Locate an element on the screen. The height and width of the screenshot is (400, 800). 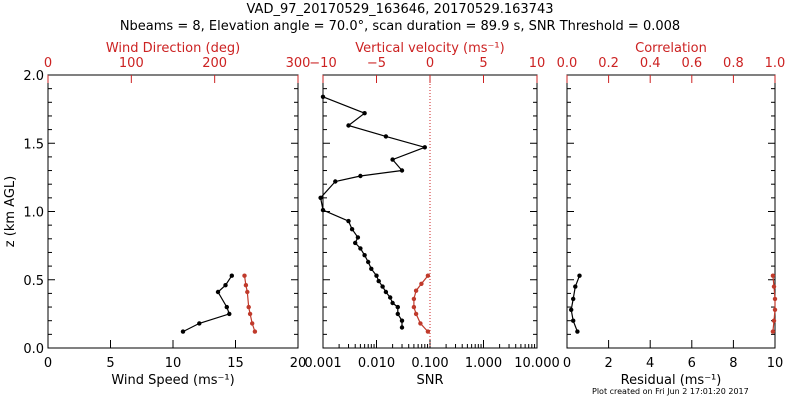
chart-title: VAD_97_20170529_163646, 20170529.163743 is located at coordinates (400, 9).